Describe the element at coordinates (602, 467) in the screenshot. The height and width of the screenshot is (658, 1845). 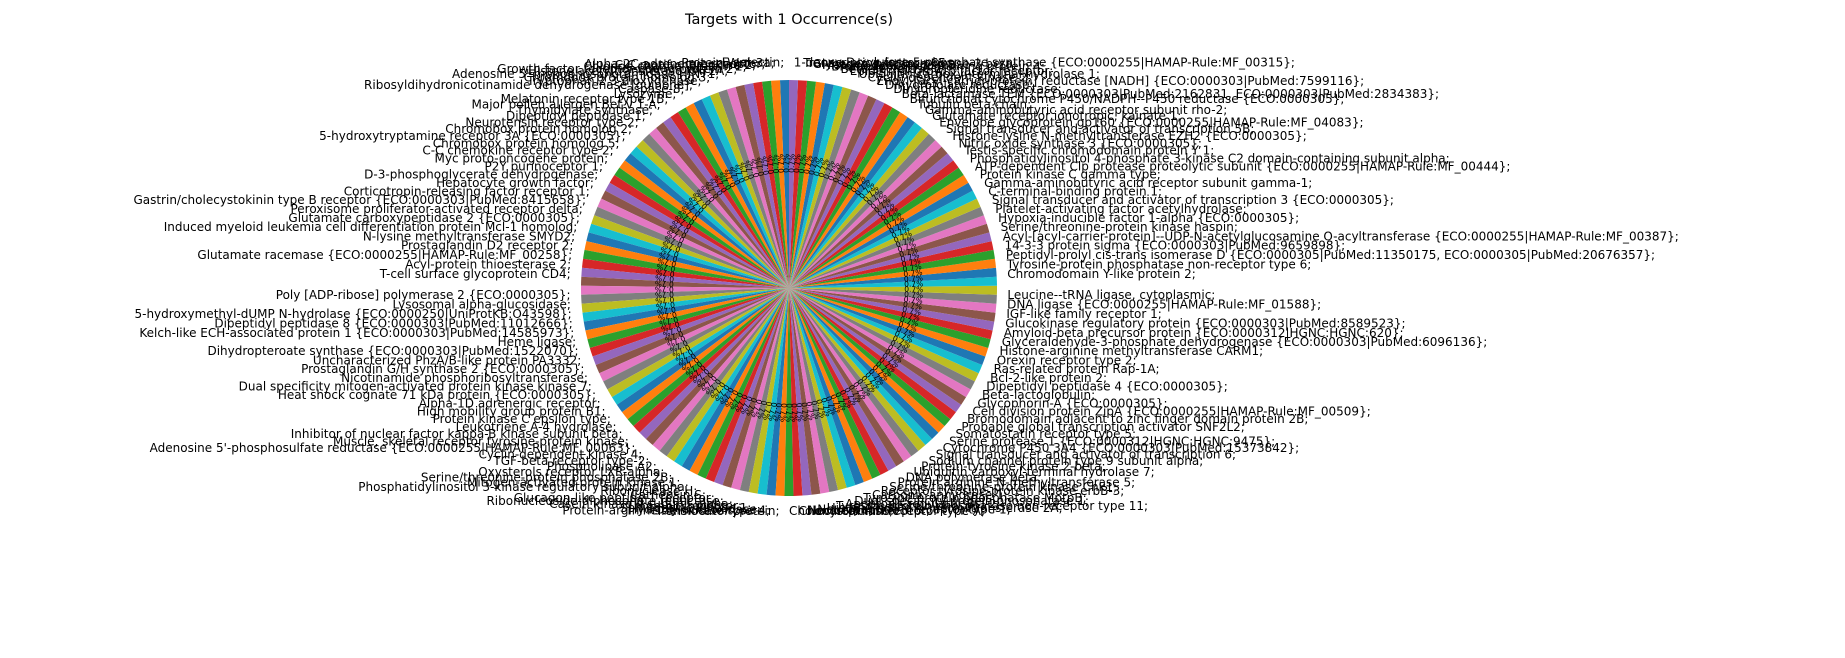
I see `slice-label: Phospholipase A2;` at that location.